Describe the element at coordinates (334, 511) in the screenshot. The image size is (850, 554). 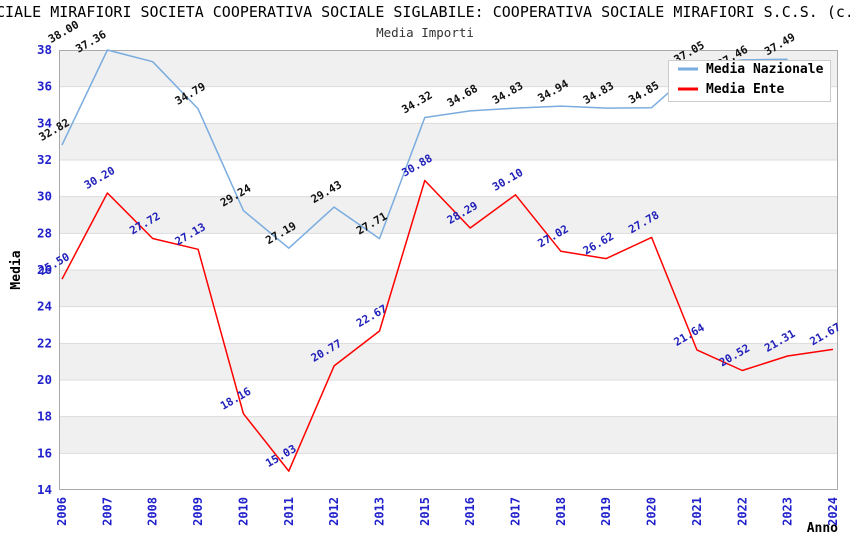
I see `x-tick-label: 2012` at that location.